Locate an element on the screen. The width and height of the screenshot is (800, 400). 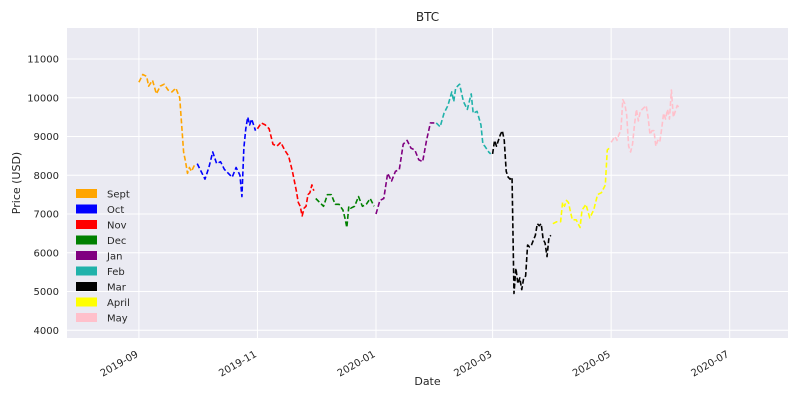
x-tick-label: 2020-01 is located at coordinates (357, 364).